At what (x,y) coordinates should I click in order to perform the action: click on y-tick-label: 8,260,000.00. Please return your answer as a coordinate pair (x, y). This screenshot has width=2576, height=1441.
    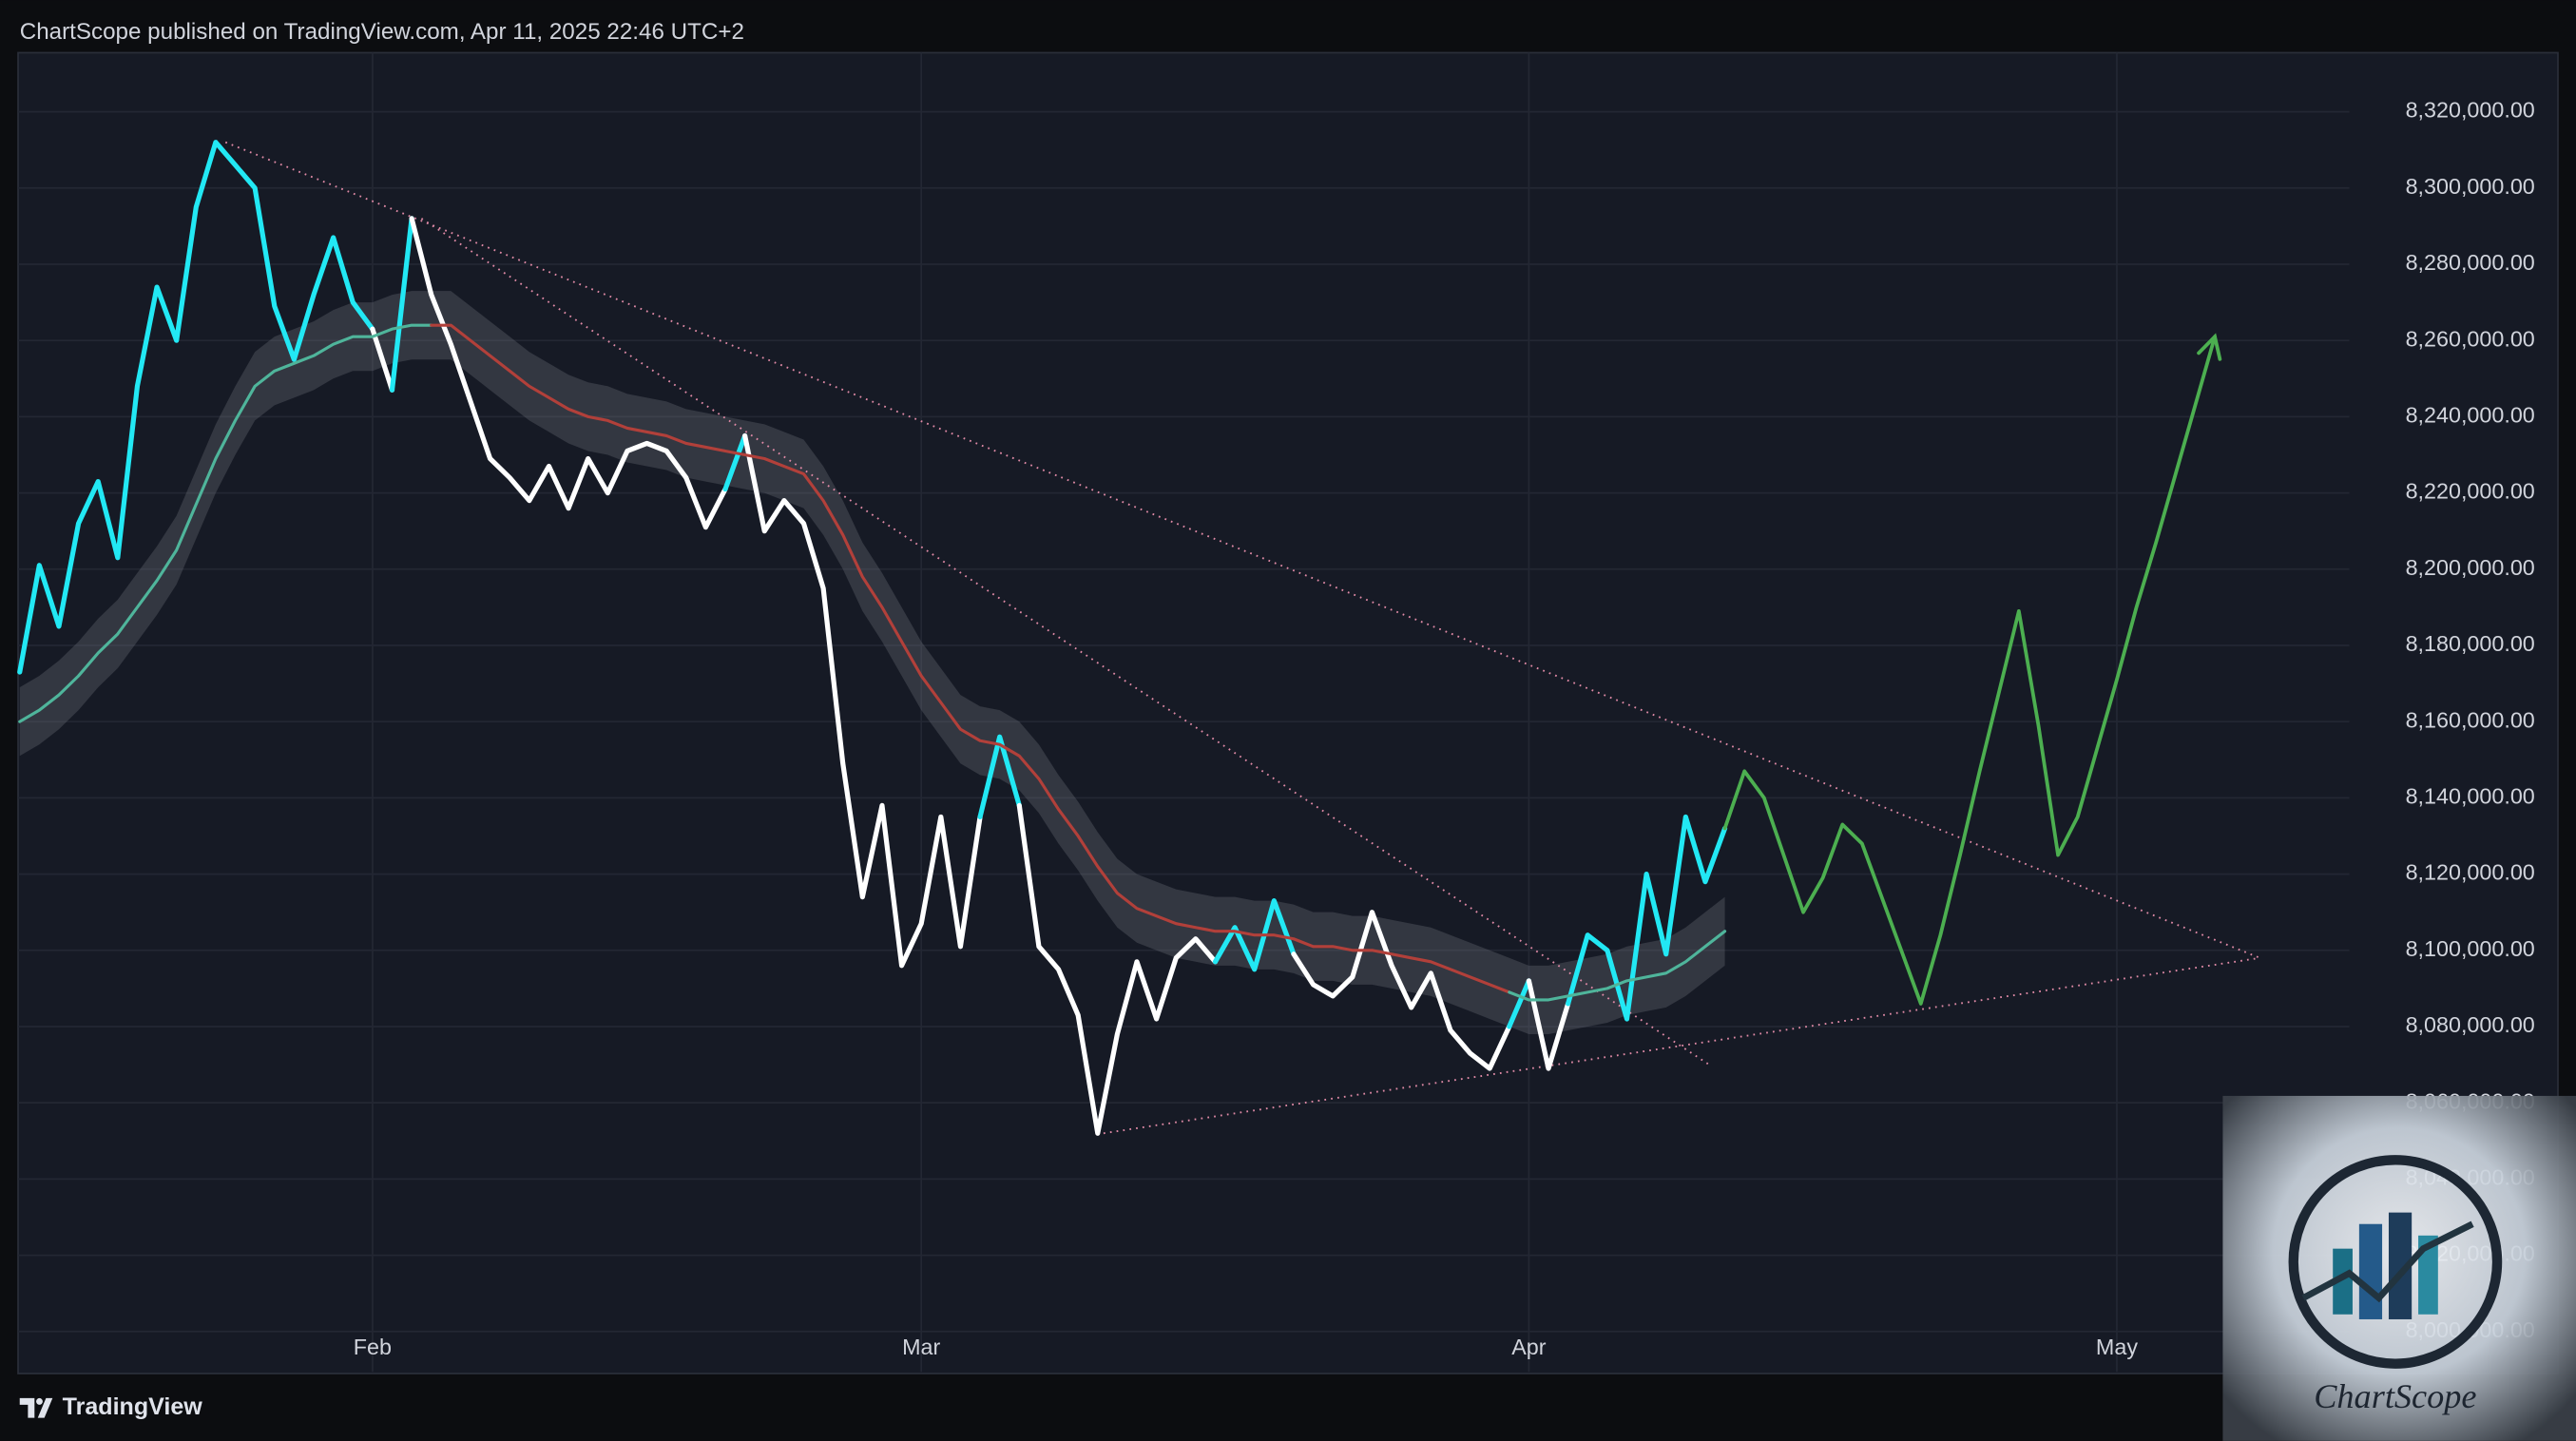
    Looking at the image, I should click on (2470, 338).